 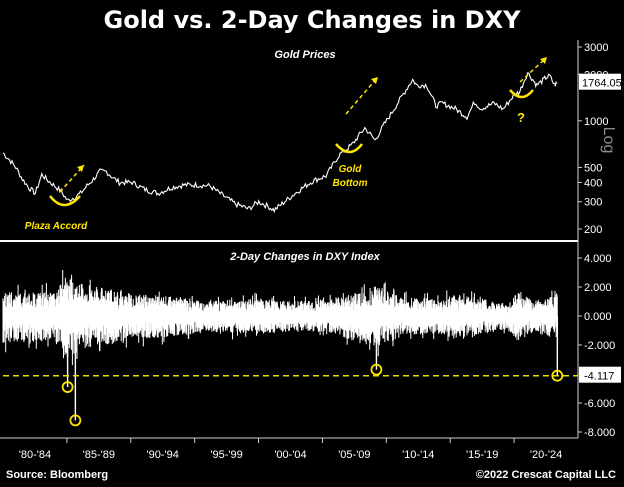 What do you see at coordinates (598, 317) in the screenshot?
I see `dxy-ytick-label: 0.000` at bounding box center [598, 317].